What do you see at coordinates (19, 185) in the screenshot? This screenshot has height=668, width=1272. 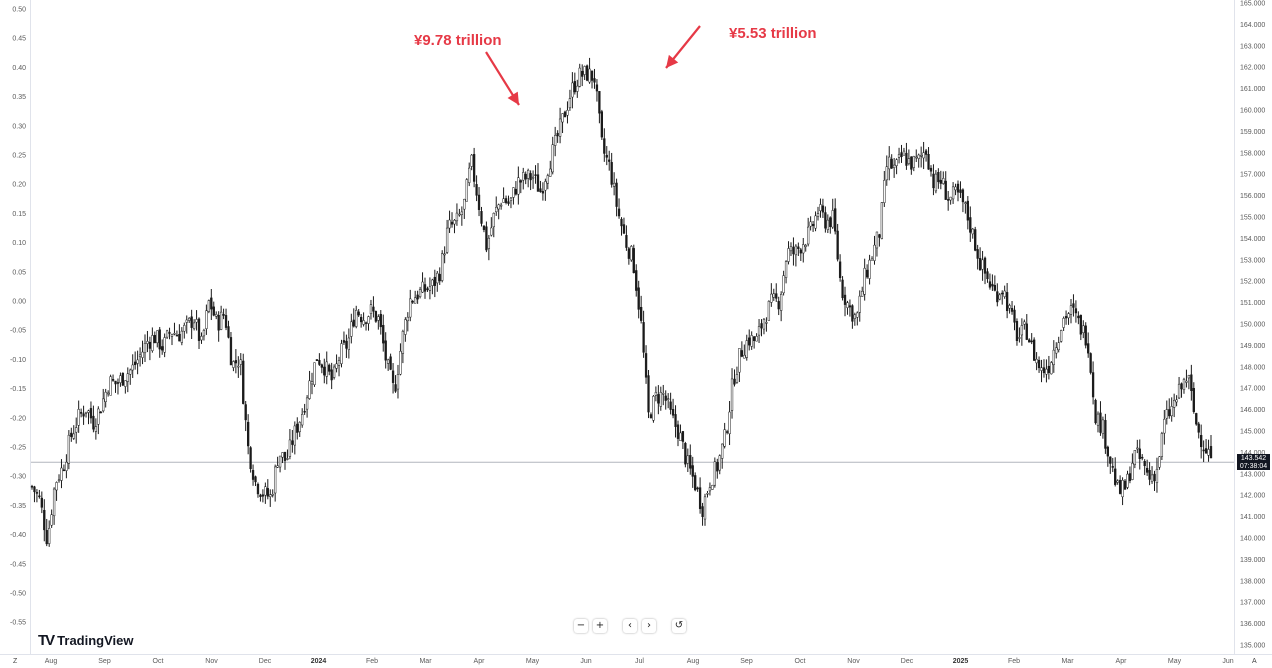 I see `left-axis-tick: 0.20` at bounding box center [19, 185].